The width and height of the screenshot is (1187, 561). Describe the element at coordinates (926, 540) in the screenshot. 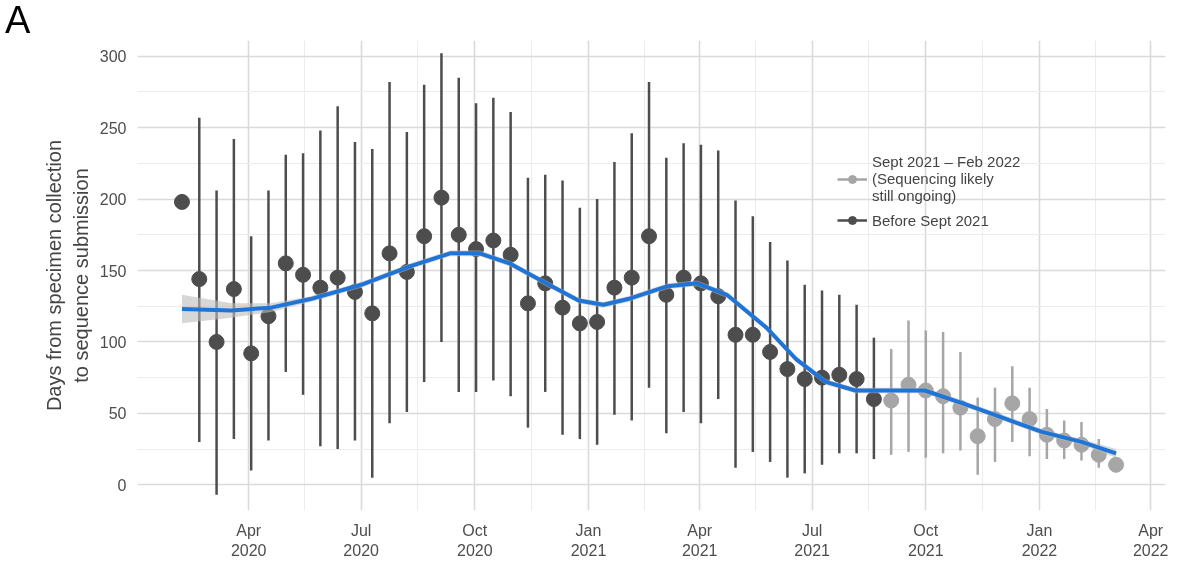

I see `x-tick-label: Oct 2021` at that location.